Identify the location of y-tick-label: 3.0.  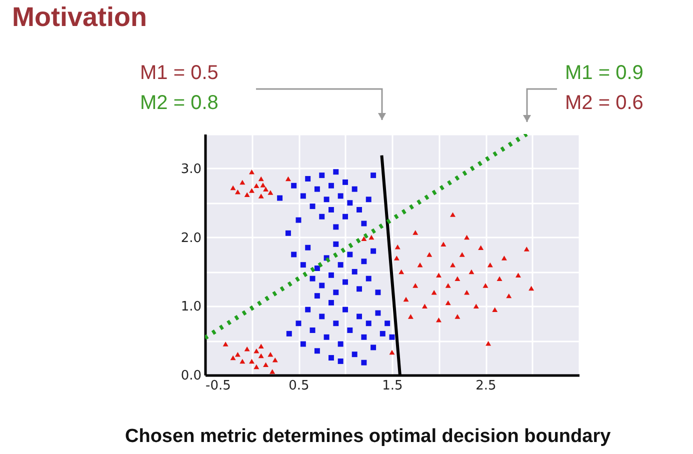
(191, 169).